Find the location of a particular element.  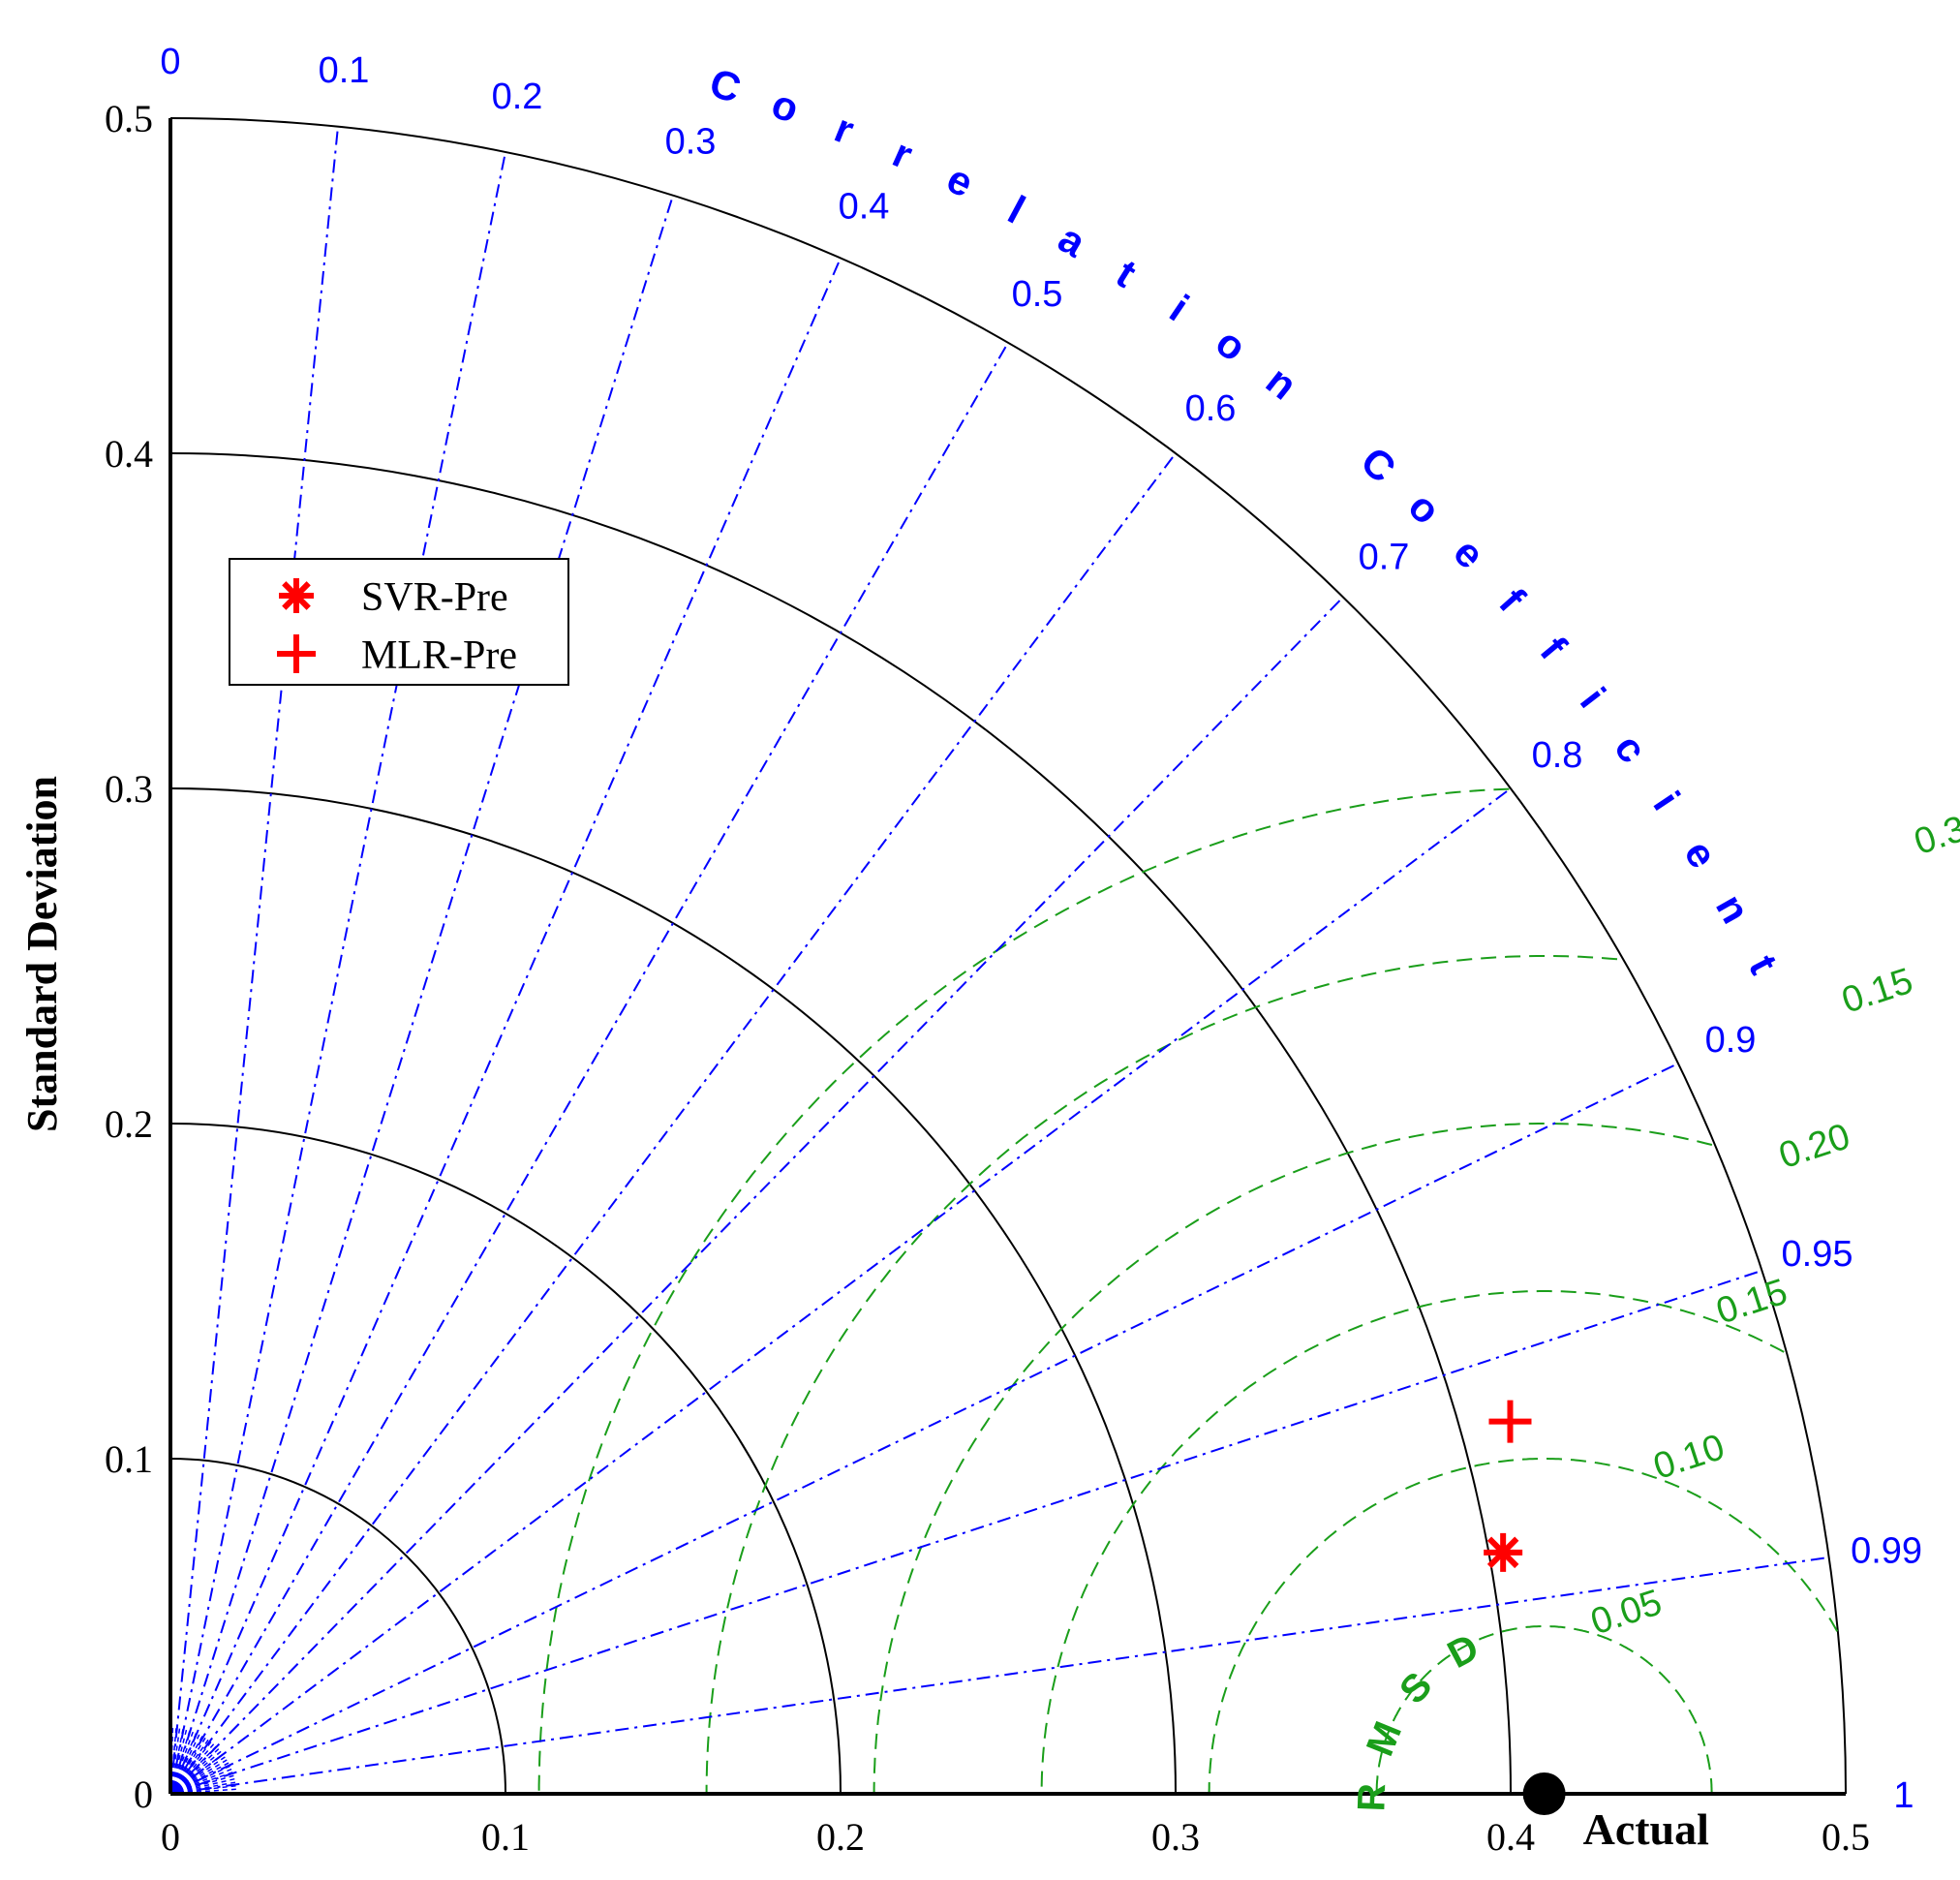

rmsd-title-letter: M is located at coordinates (1384, 1739).